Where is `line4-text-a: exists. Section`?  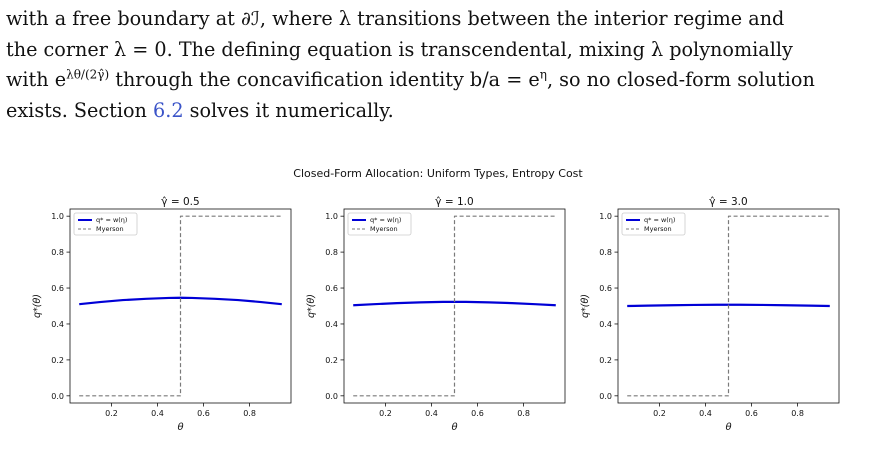 line4-text-a: exists. Section is located at coordinates (80, 110).